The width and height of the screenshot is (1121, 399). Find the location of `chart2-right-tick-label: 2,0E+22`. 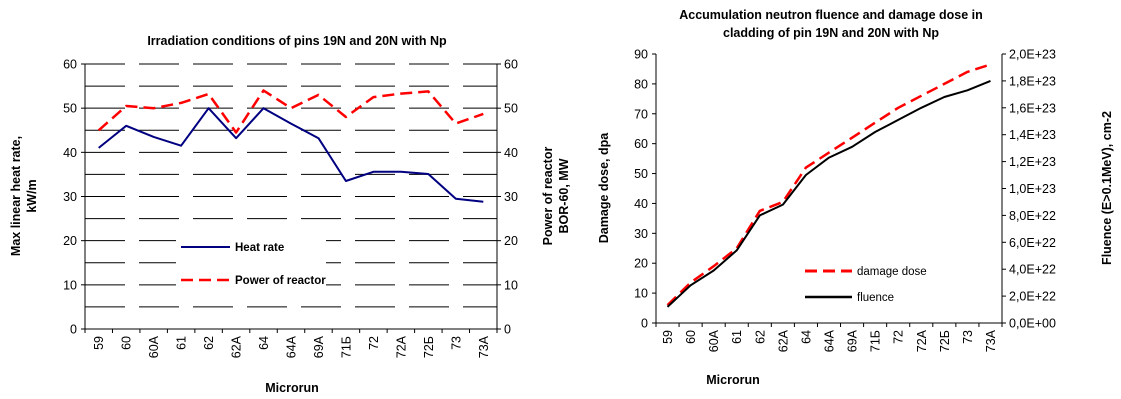

chart2-right-tick-label: 2,0E+22 is located at coordinates (1032, 297).